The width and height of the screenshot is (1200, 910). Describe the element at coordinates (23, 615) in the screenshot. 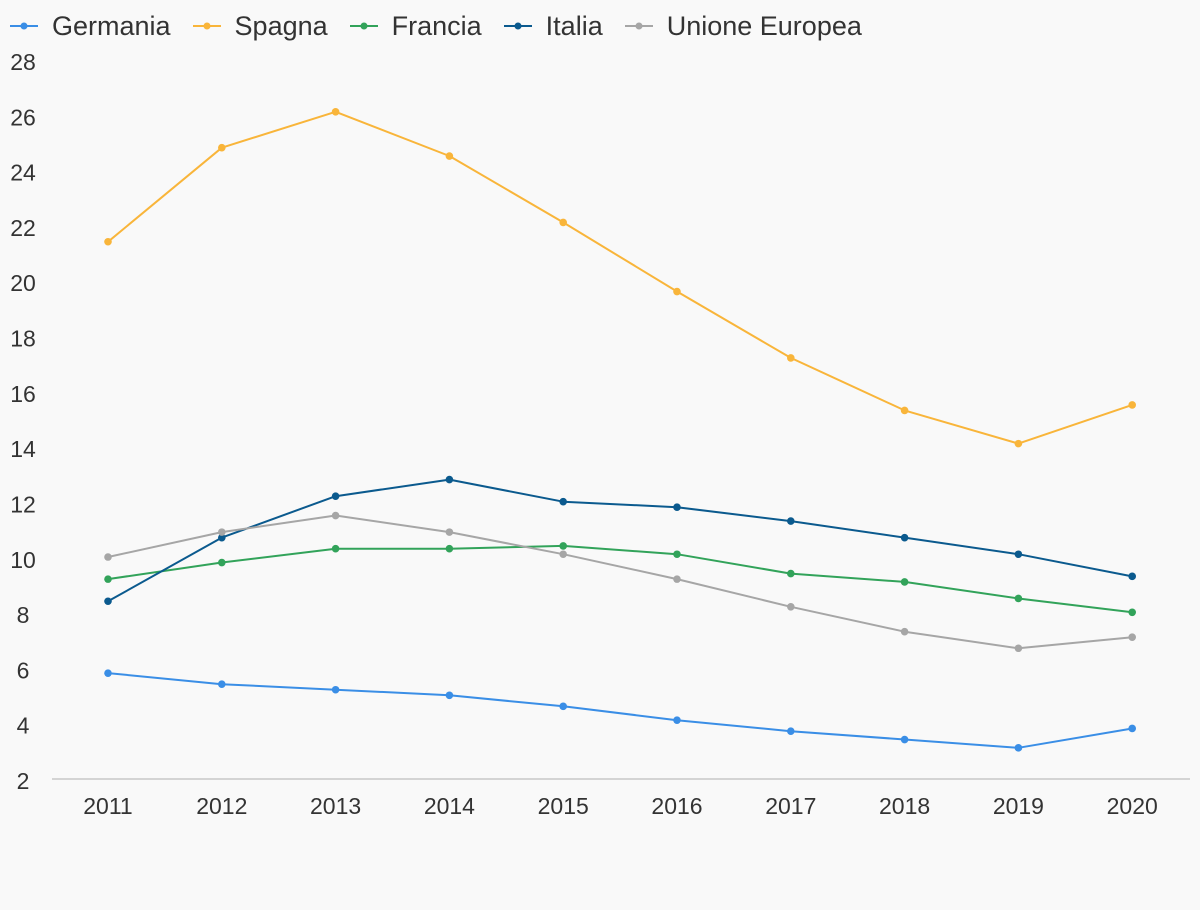

I see `y-tick-label: 8` at that location.